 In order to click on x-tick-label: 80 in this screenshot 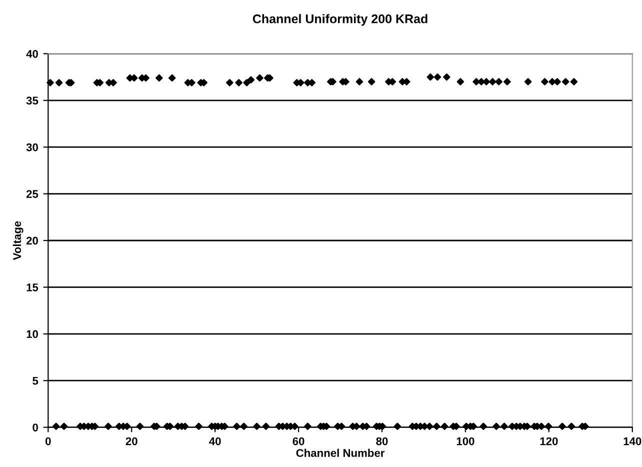, I will do `click(382, 441)`.